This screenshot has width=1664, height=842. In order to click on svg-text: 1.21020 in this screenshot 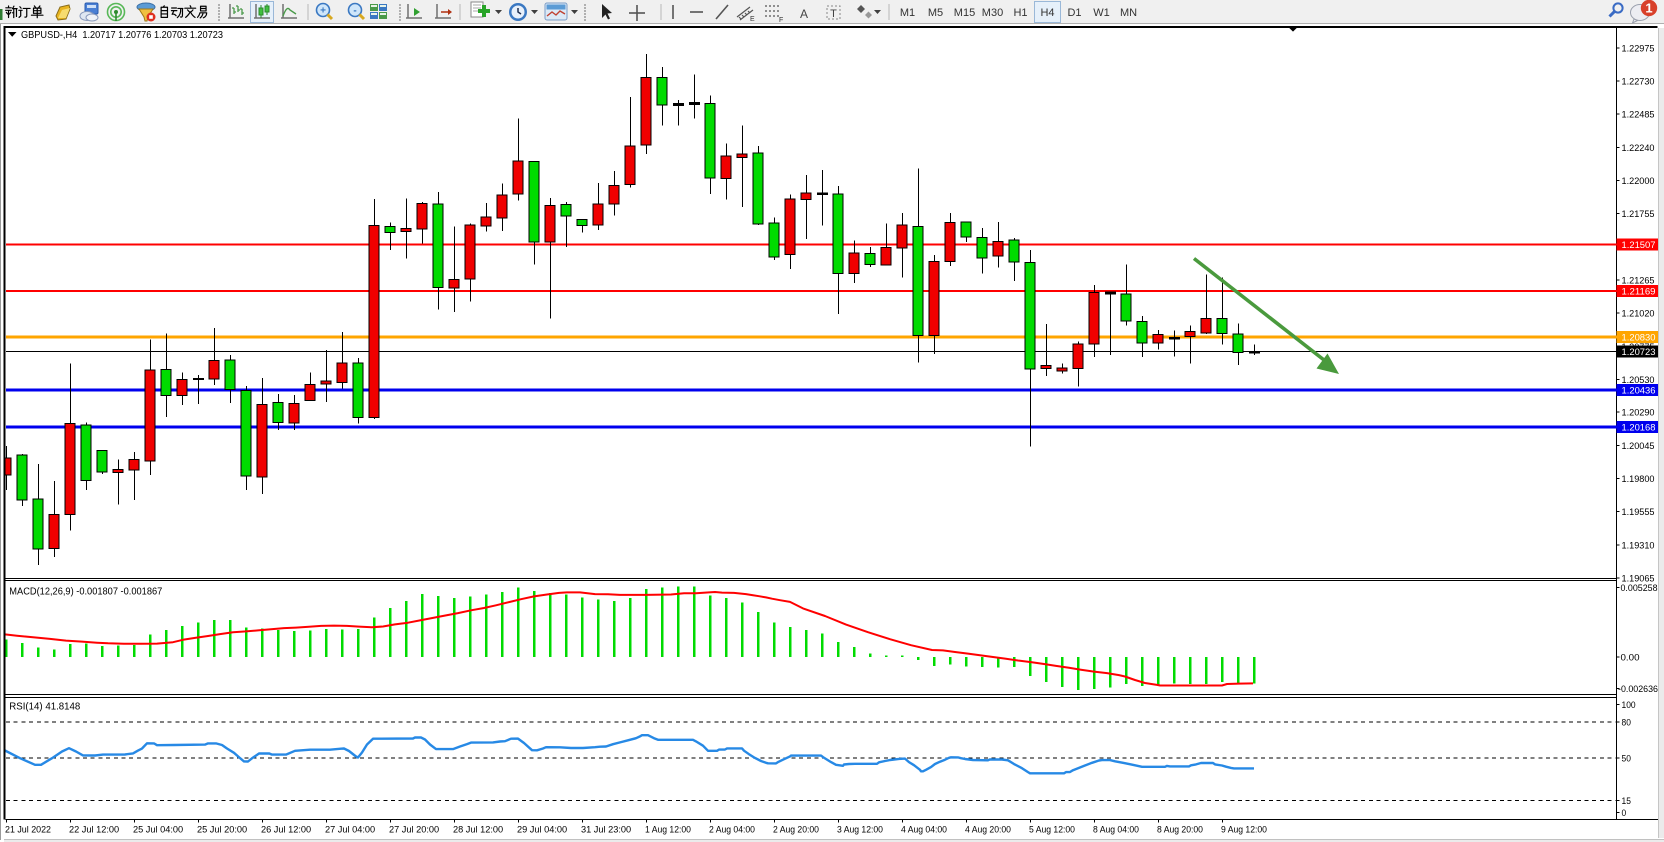, I will do `click(1638, 314)`.